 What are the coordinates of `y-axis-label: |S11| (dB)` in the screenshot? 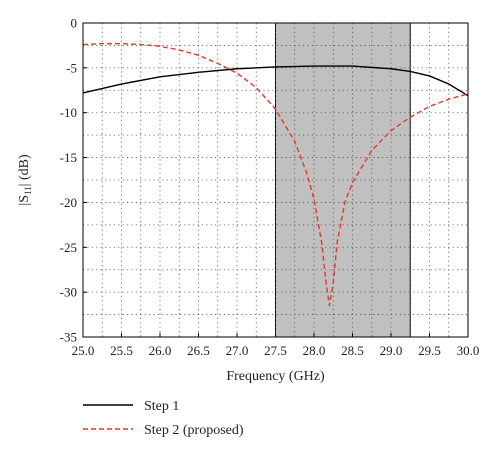 It's located at (25, 180).